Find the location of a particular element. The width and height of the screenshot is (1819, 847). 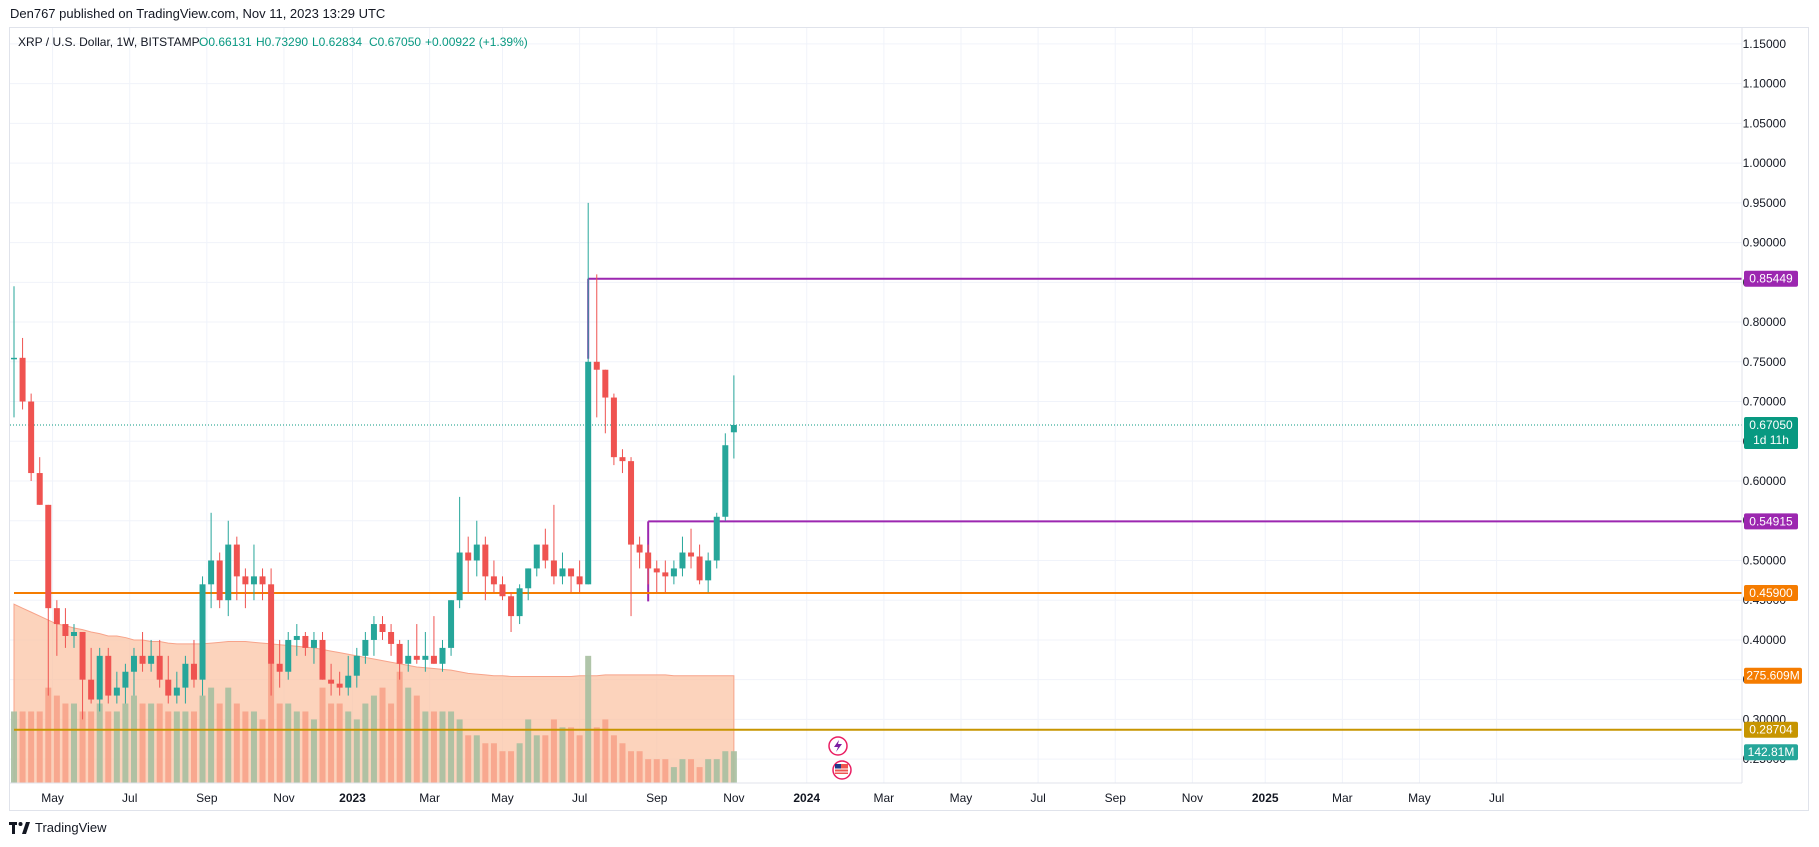

earnings-icon is located at coordinates (838, 746).